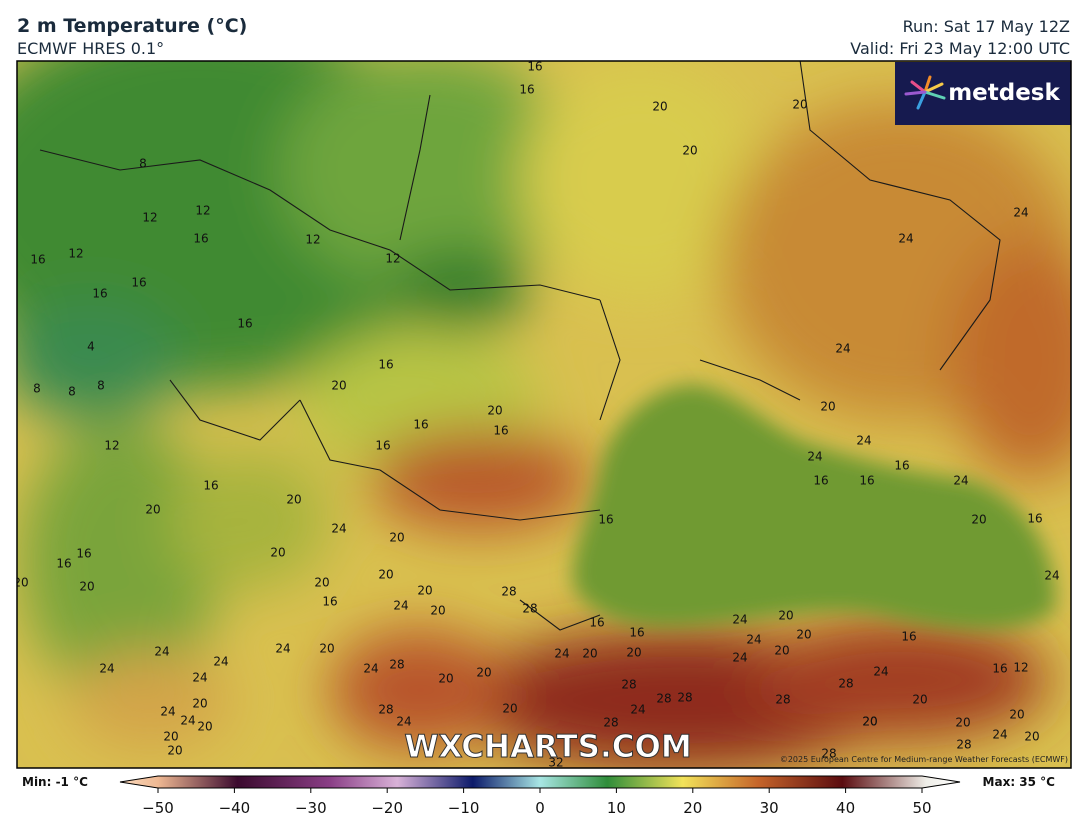  I want to click on colorbar-tick-label: −10, so click(464, 808).